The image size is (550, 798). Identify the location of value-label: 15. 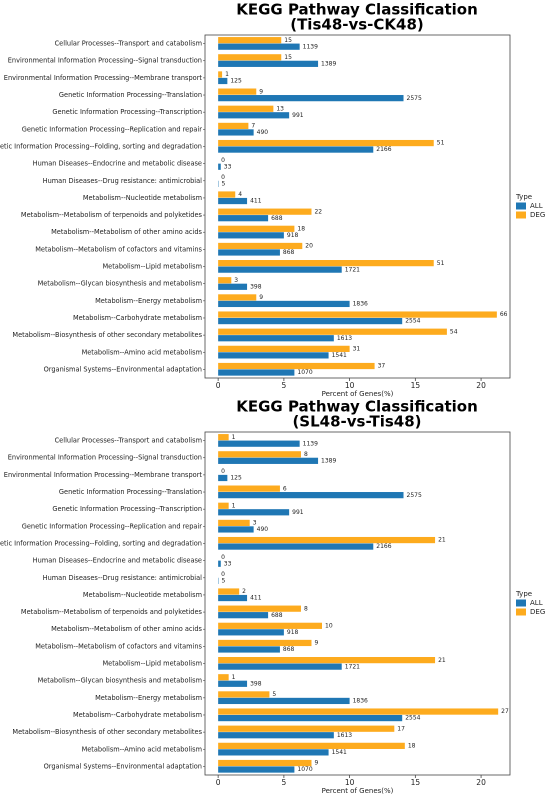
(288, 57).